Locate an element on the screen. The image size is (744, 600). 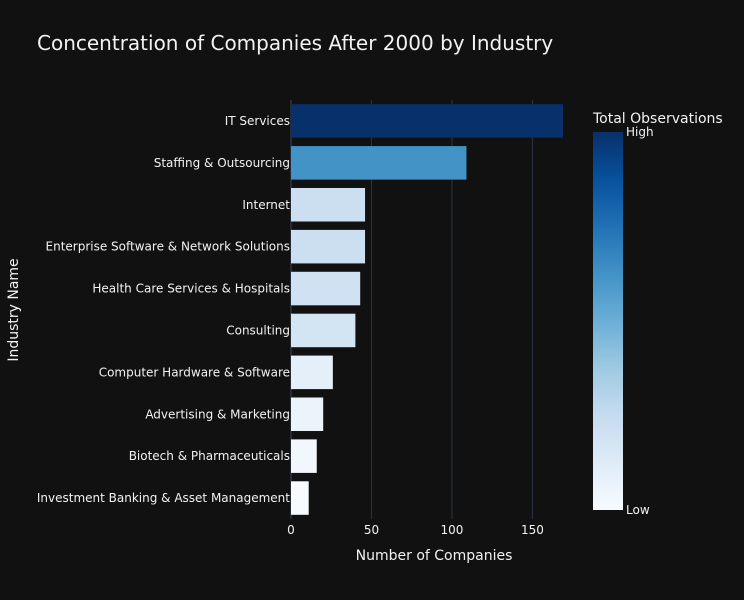
category-label: Biotech & Pharmaceuticals is located at coordinates (209, 456).